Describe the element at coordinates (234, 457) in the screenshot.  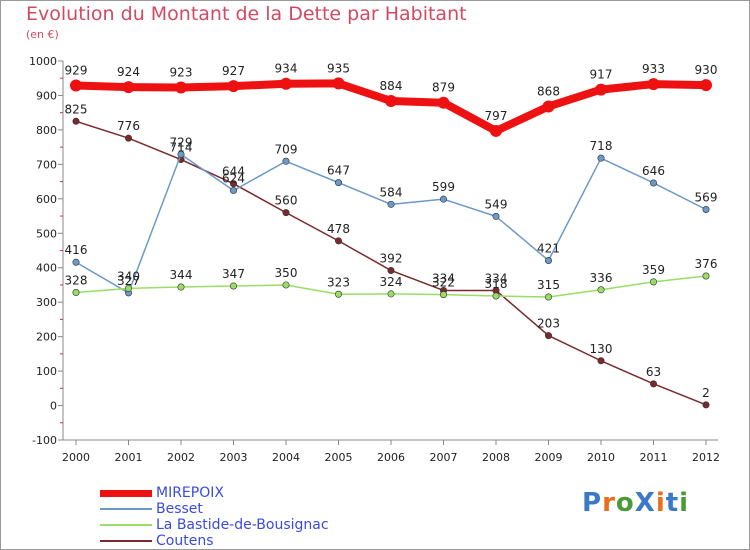
I see `x-tick-label: 2003` at that location.